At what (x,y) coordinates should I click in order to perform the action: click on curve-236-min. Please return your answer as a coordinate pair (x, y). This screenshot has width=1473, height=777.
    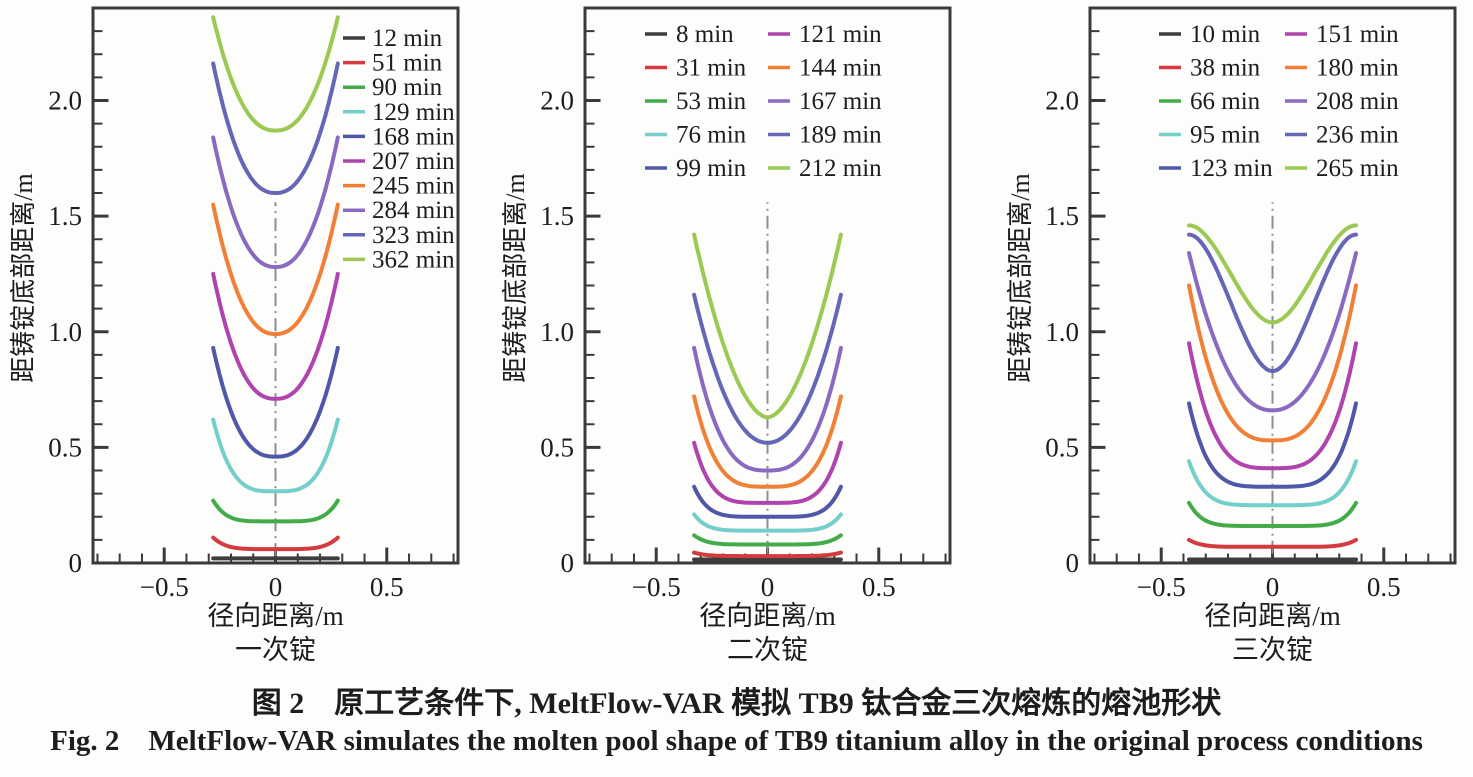
    Looking at the image, I should click on (1272, 303).